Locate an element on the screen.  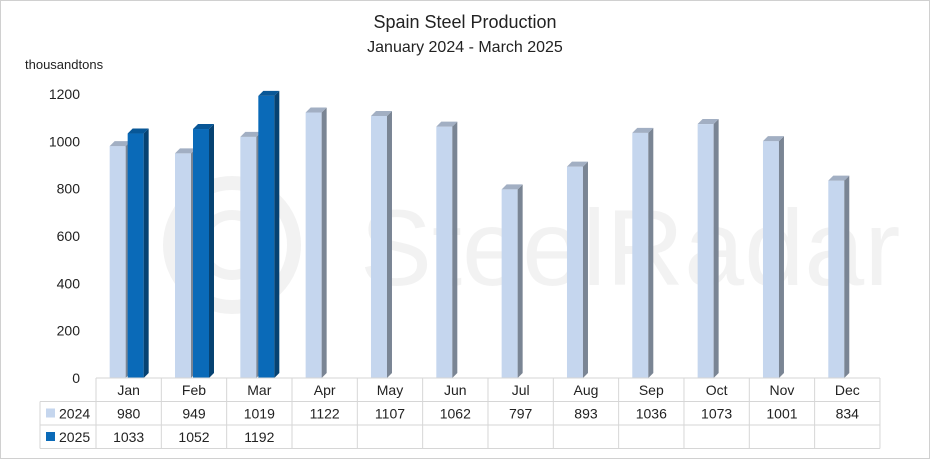
y-tick-label: 400 is located at coordinates (69, 283).